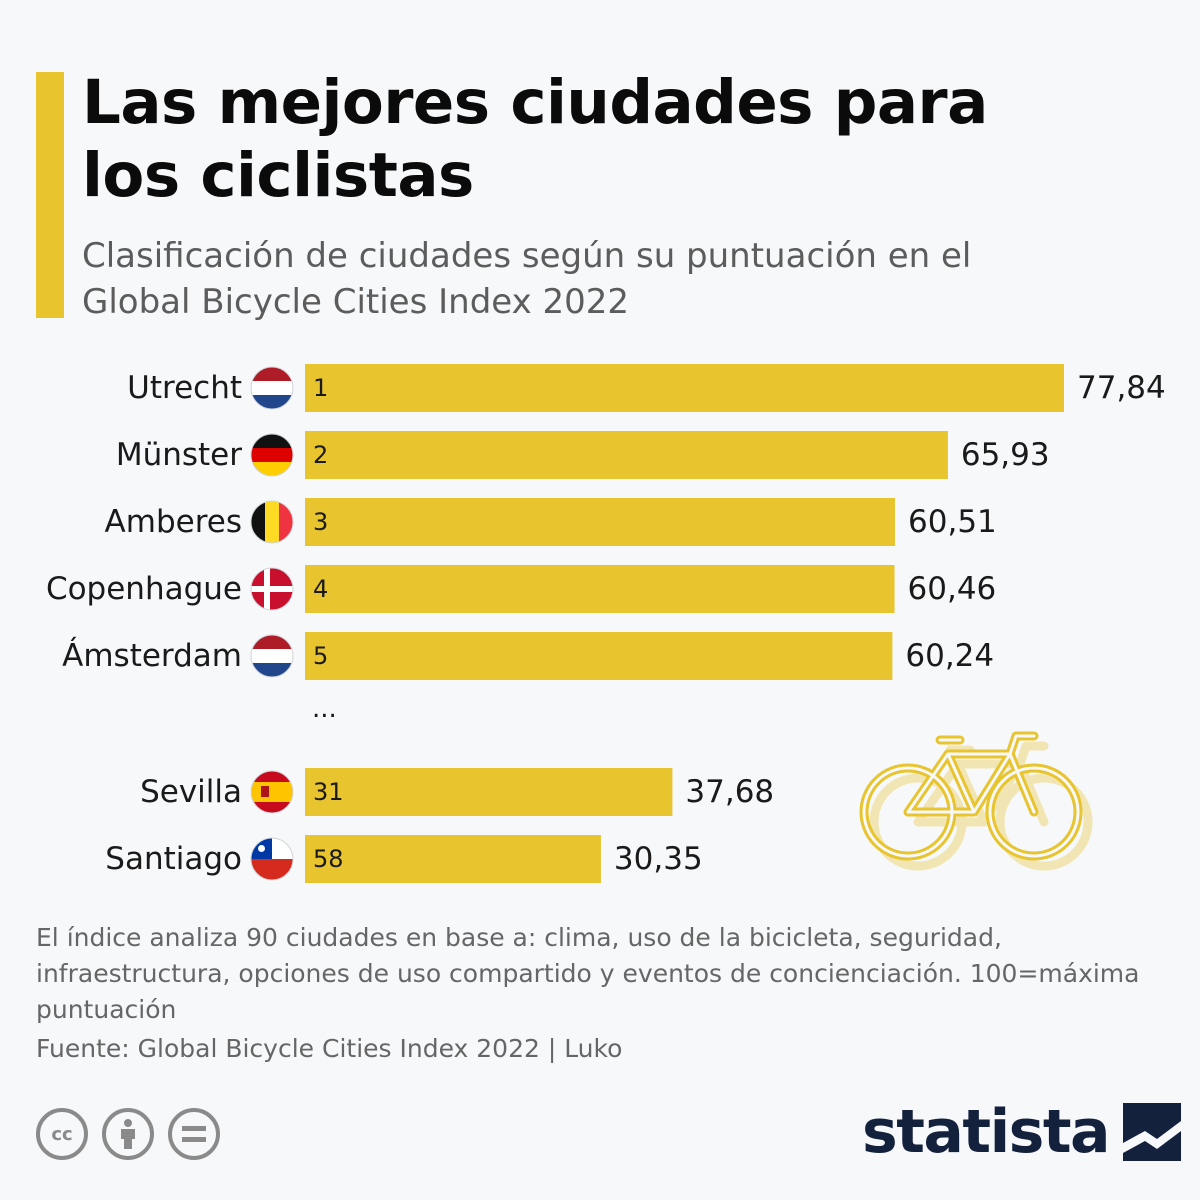 Image resolution: width=1200 pixels, height=1200 pixels. Describe the element at coordinates (272, 455) in the screenshot. I see `flag-germany-icon` at that location.